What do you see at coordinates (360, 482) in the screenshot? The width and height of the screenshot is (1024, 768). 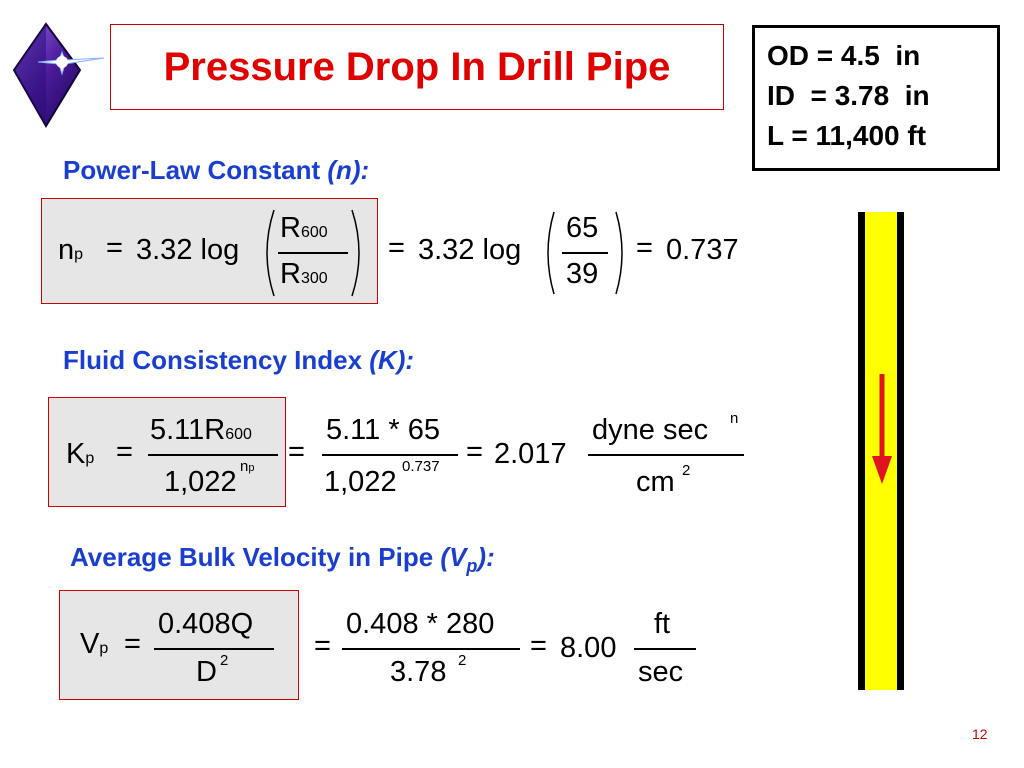 I see `k-denominator-2: 1,022` at bounding box center [360, 482].